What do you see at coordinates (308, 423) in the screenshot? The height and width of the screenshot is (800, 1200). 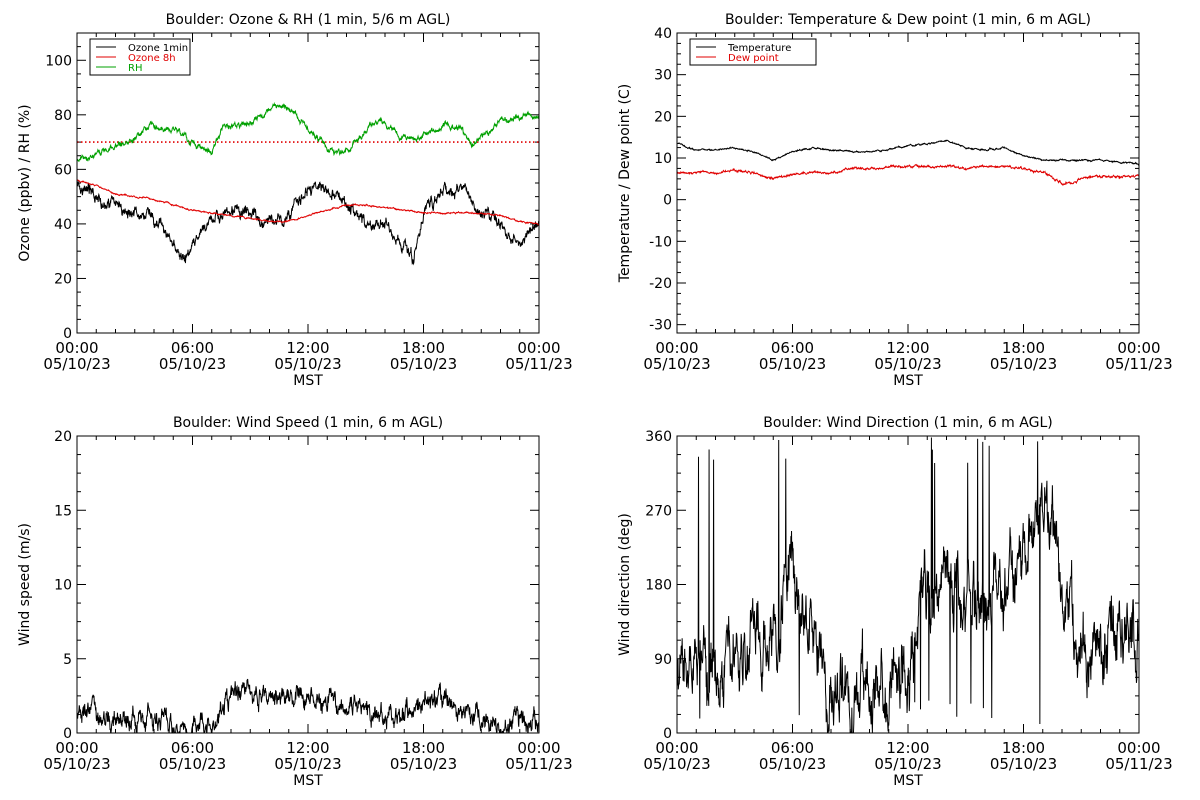 I see `chart-title: Boulder: Wind Speed (1 min, 6 m AGL)` at bounding box center [308, 423].